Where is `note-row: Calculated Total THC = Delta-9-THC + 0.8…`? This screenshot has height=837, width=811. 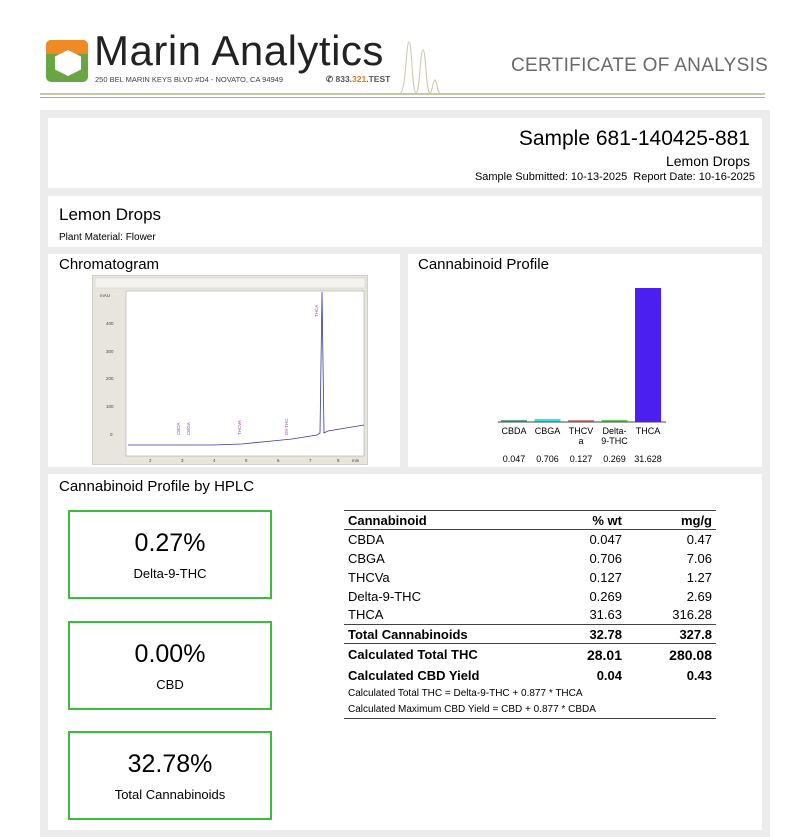 note-row: Calculated Total THC = Delta-9-THC + 0.8… is located at coordinates (530, 693).